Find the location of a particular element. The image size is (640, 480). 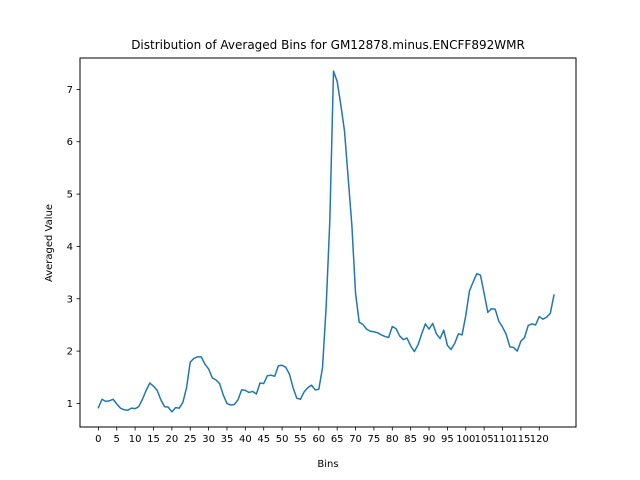

x-tick-label: 0 is located at coordinates (98, 439).